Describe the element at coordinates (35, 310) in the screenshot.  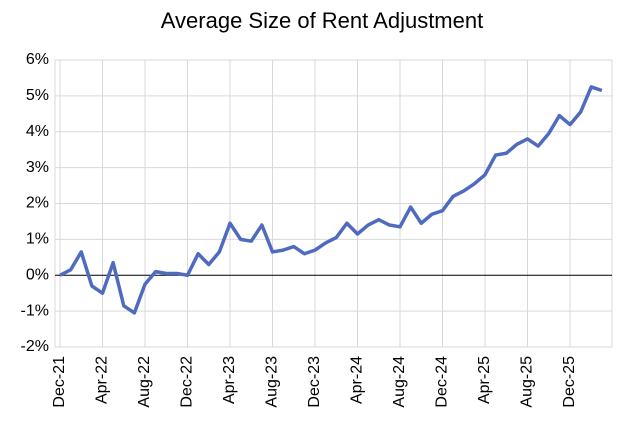
I see `y-tick-label: -1%` at that location.